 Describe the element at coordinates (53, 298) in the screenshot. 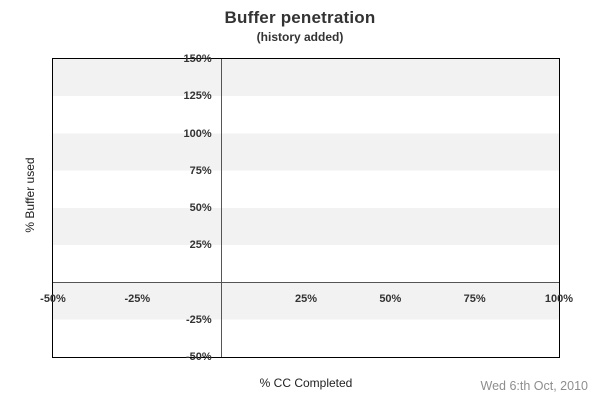

I see `x-tick-label: -50%` at that location.